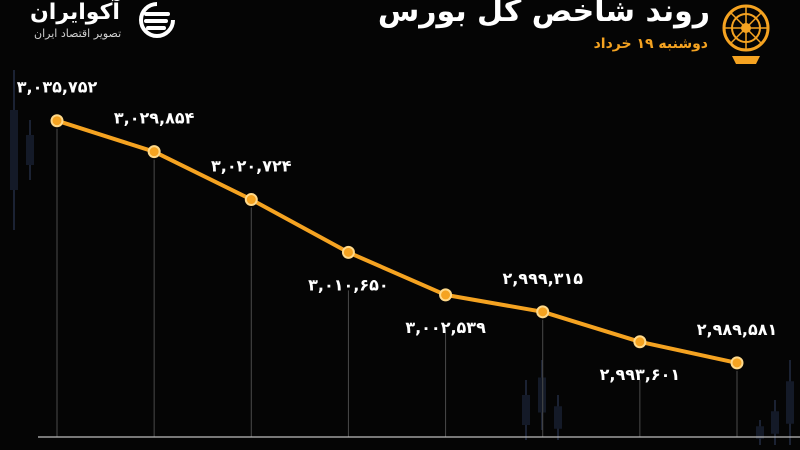 This screenshot has width=800, height=450. I want to click on data-label: ۲,۹۸۹,۵۸۱, so click(737, 329).